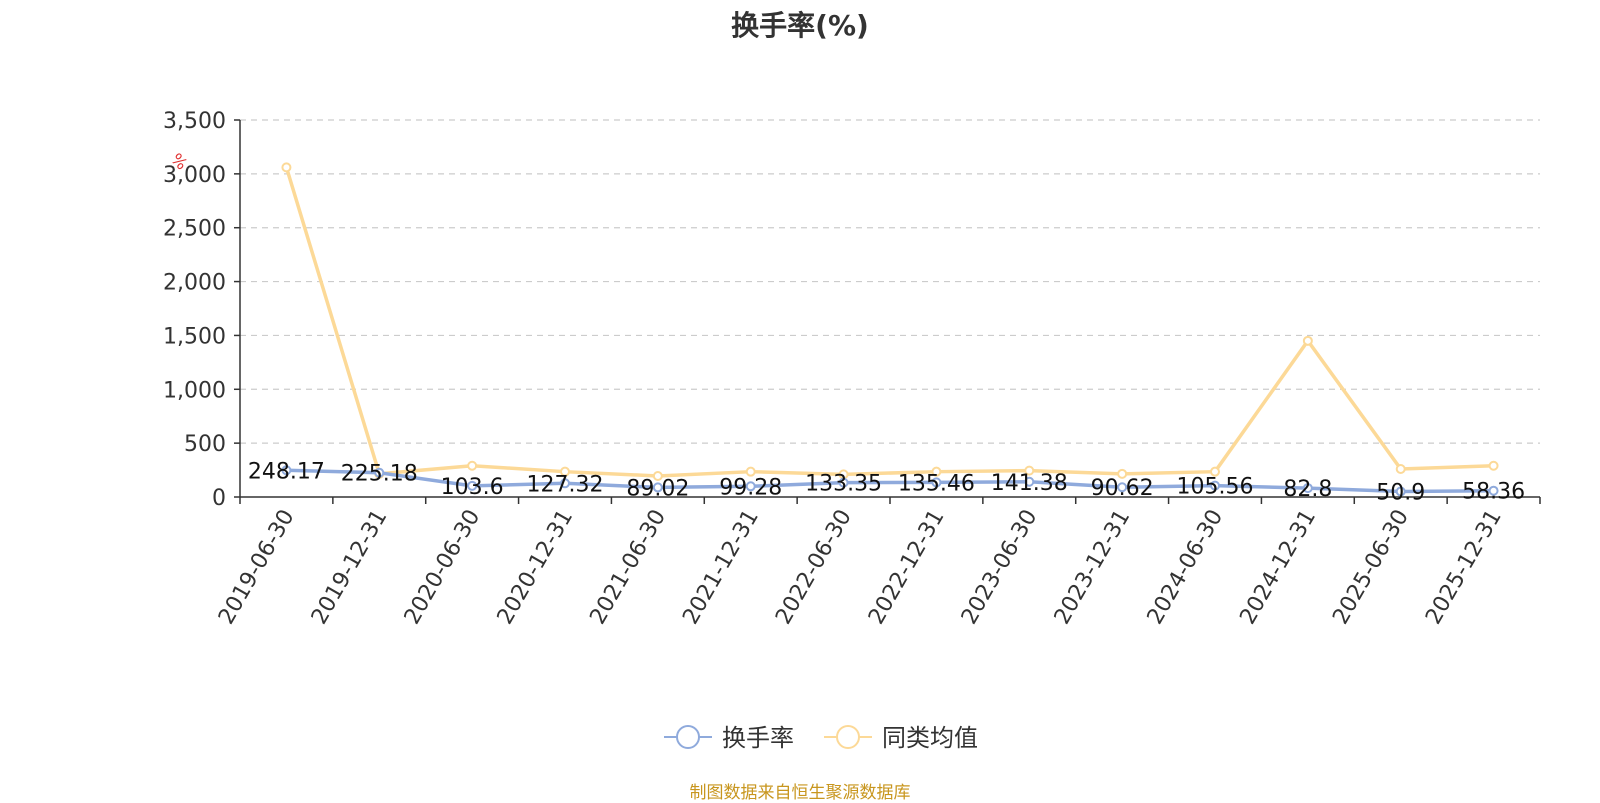 The width and height of the screenshot is (1600, 803). I want to click on data-label: 50.9, so click(1400, 493).